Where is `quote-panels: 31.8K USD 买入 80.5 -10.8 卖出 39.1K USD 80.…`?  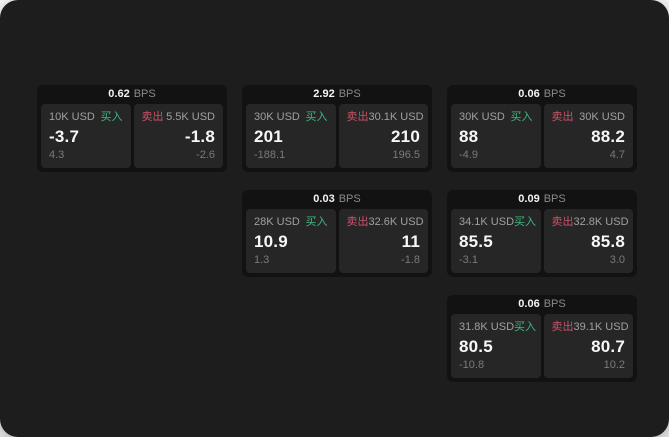
quote-panels: 31.8K USD 买入 80.5 -10.8 卖出 39.1K USD 80.… is located at coordinates (542, 346).